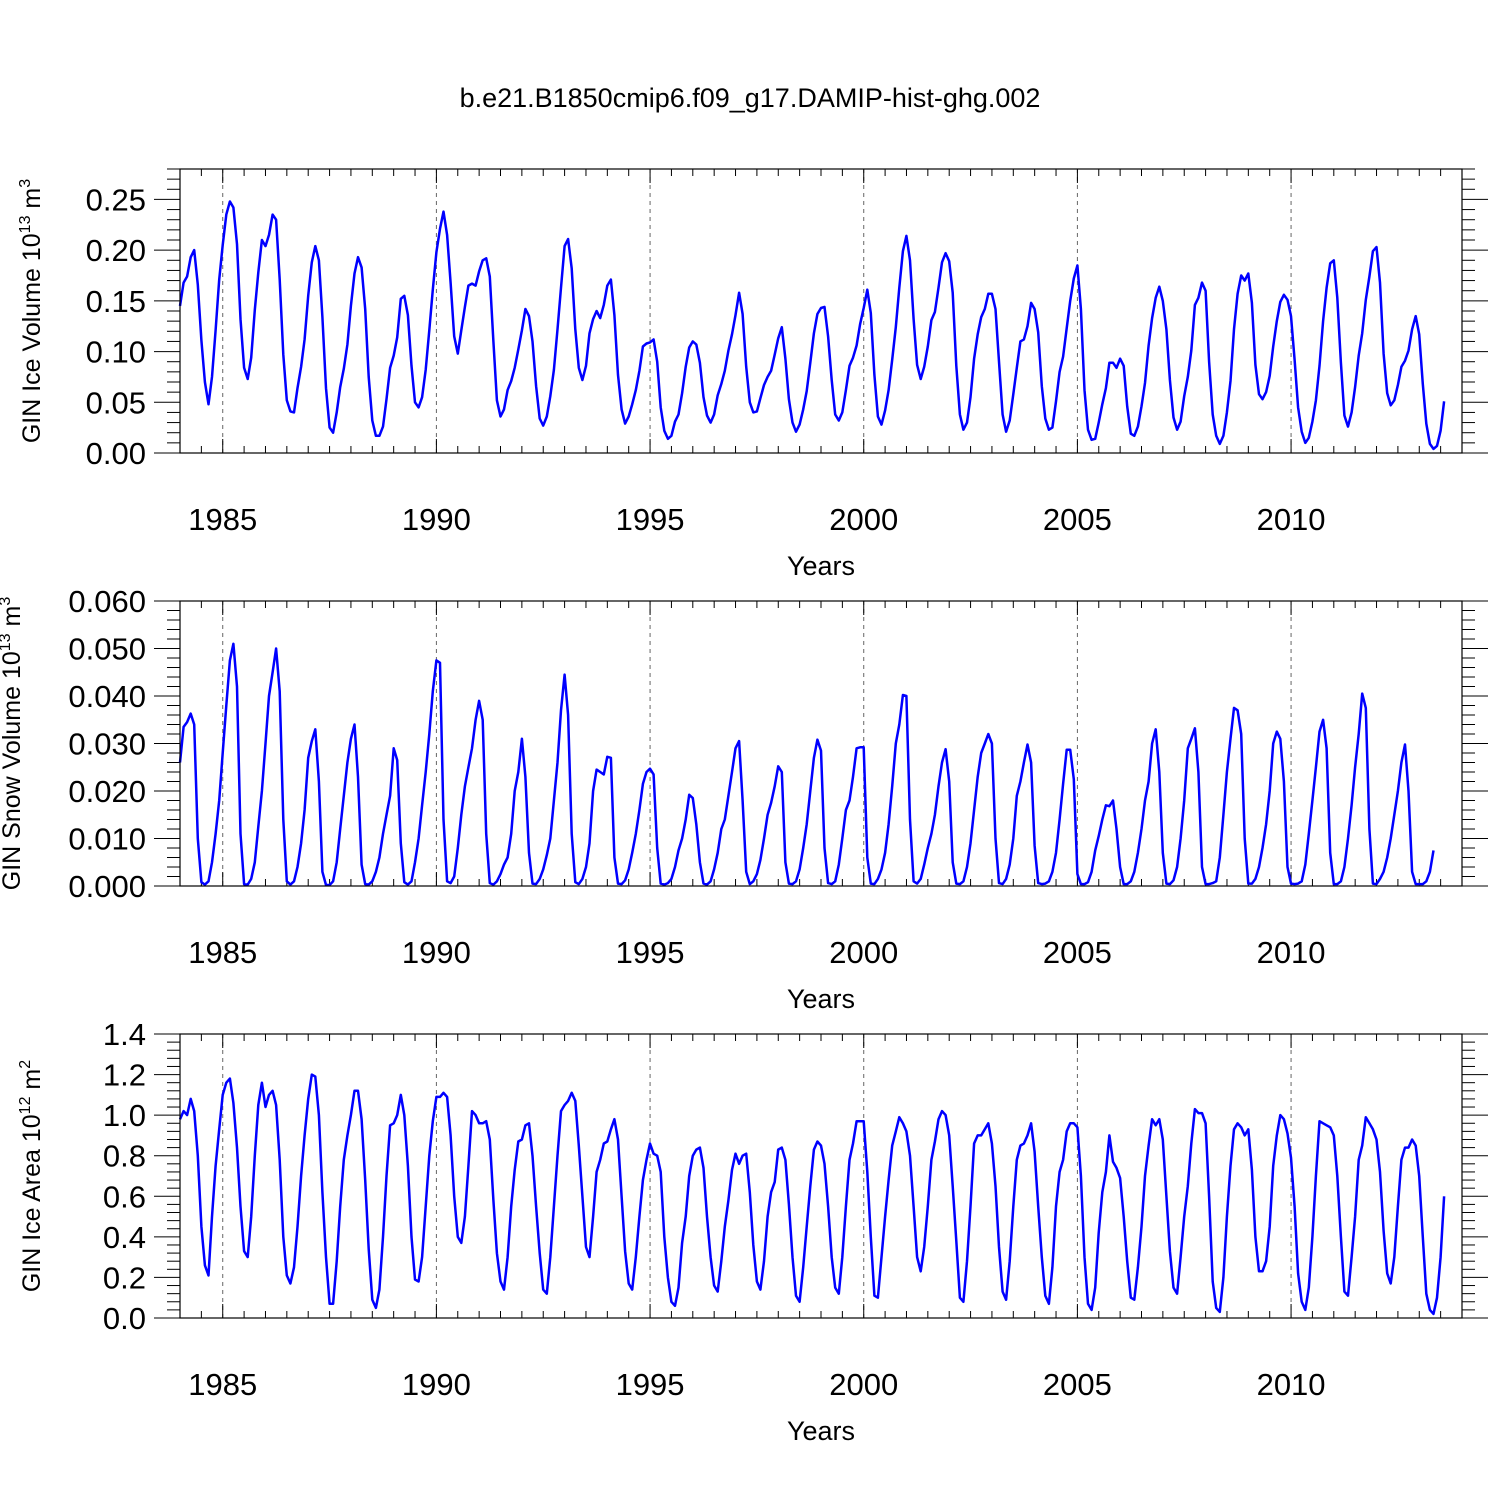  What do you see at coordinates (806, 764) in the screenshot?
I see `series-line-snow-volume` at bounding box center [806, 764].